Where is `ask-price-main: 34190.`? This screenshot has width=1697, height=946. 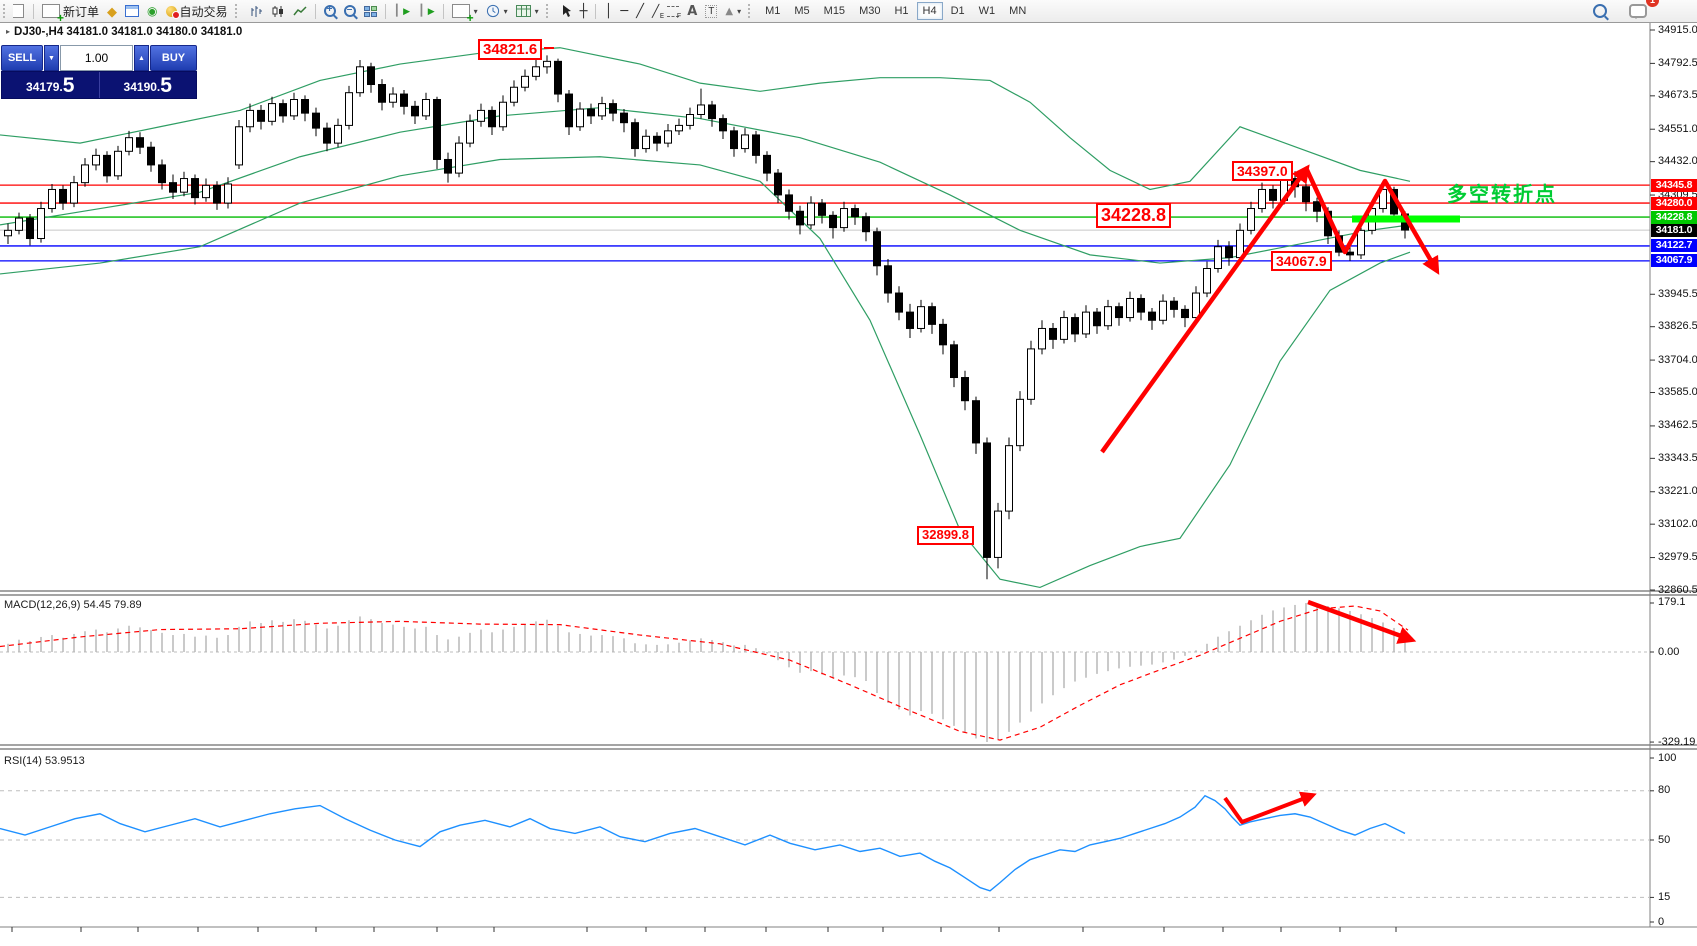
ask-price-main: 34190. is located at coordinates (142, 87).